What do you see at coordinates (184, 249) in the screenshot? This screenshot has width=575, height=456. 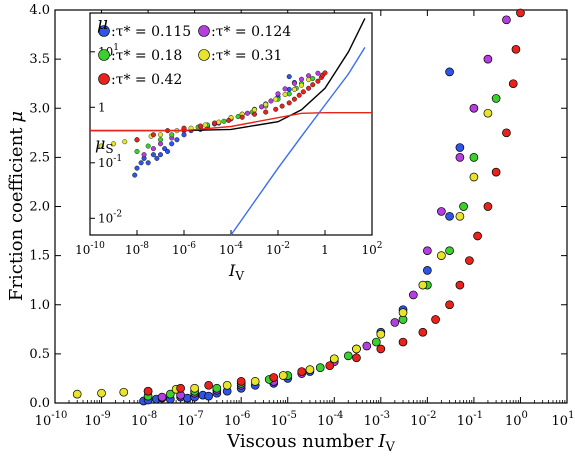 I see `inset-x-tick-label: 10⁻⁶` at bounding box center [184, 249].